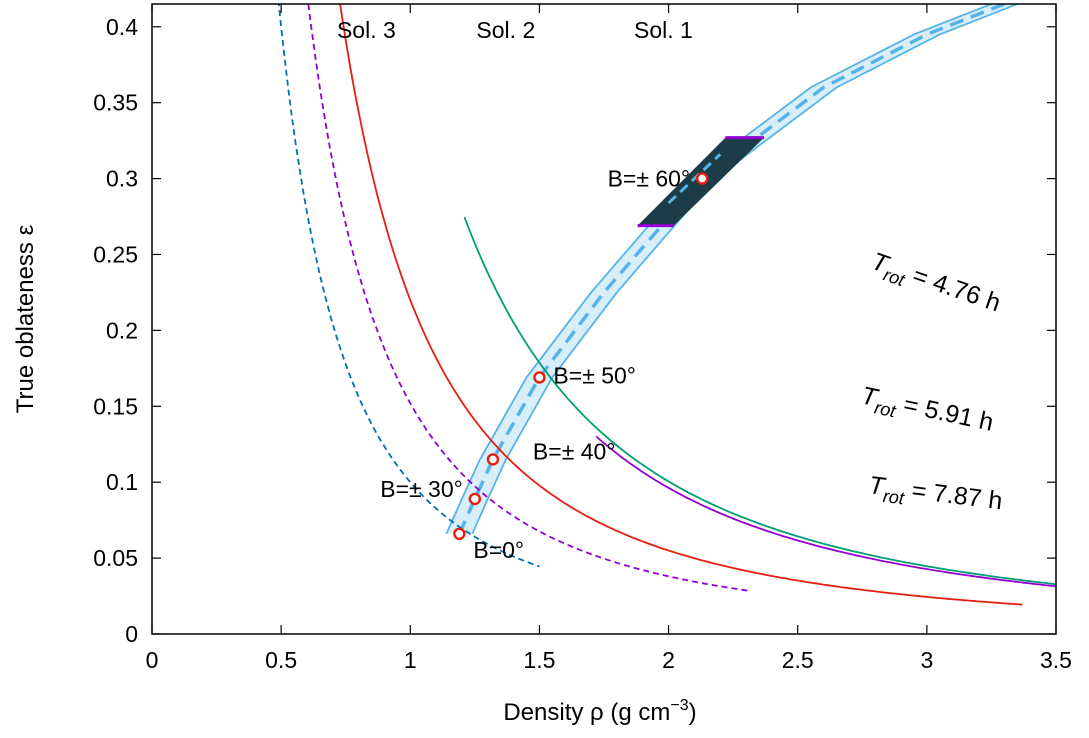 This screenshot has height=738, width=1089. What do you see at coordinates (926, 660) in the screenshot?
I see `x-tick-label: 3` at bounding box center [926, 660].